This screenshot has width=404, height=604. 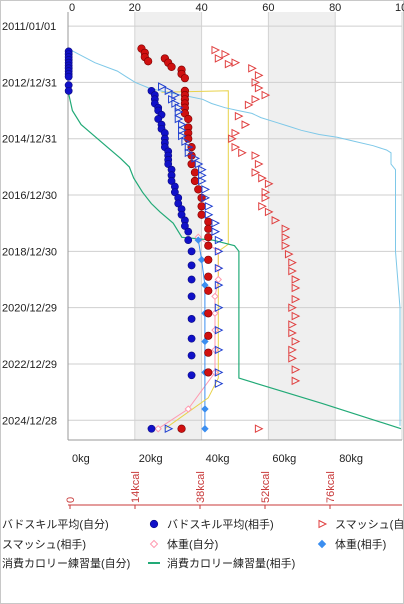 I want to click on top-tick-label-0: 0, so click(x=72, y=8).